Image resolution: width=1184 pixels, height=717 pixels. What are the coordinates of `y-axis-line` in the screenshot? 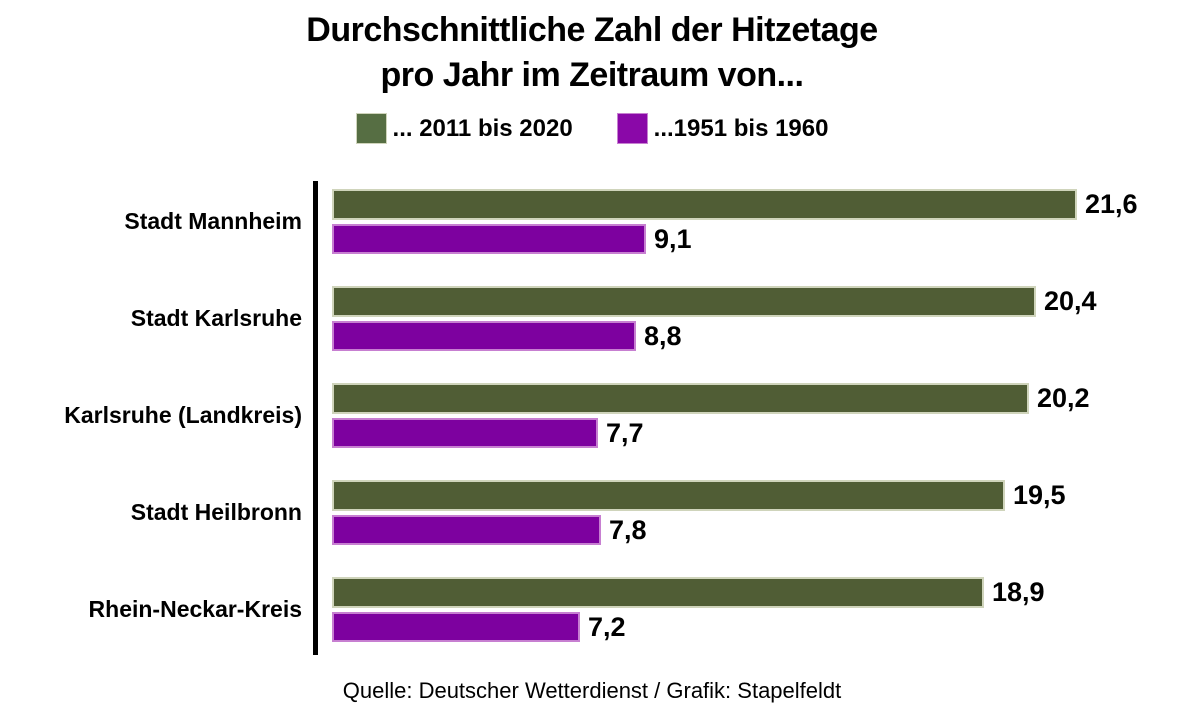 It's located at (315, 418).